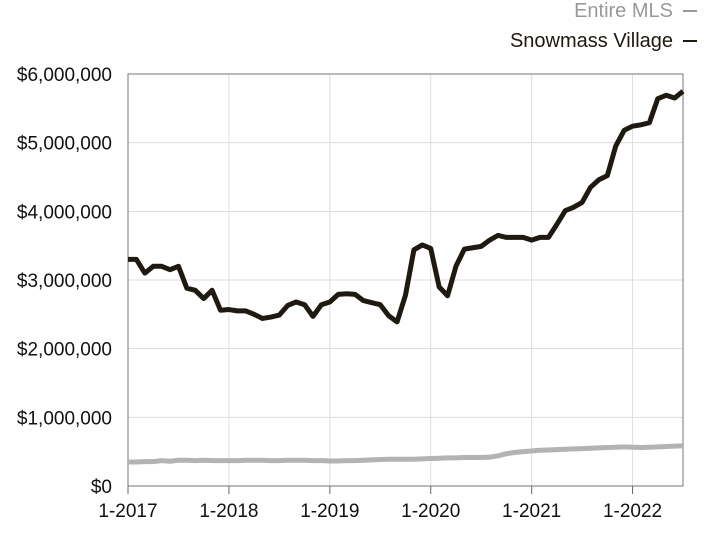  I want to click on legend-entry-entire-mls: Entire MLS, so click(603, 13).